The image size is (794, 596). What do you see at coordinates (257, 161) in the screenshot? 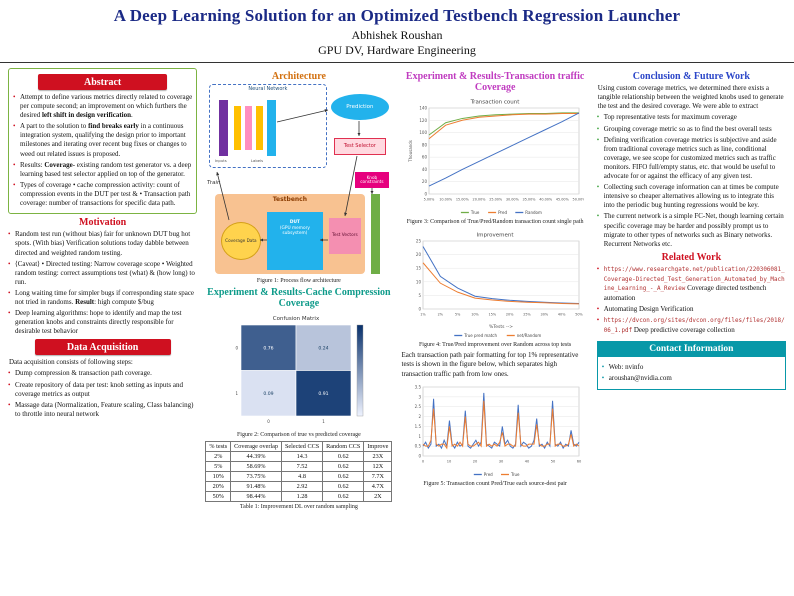
I see `labels-label: Labels` at bounding box center [257, 161].